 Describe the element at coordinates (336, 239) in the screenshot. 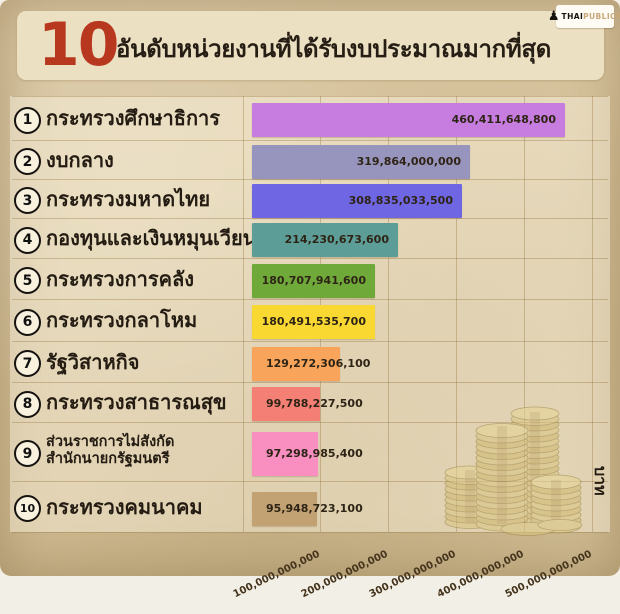

I see `bar-value-label: 214,230,673,600` at that location.